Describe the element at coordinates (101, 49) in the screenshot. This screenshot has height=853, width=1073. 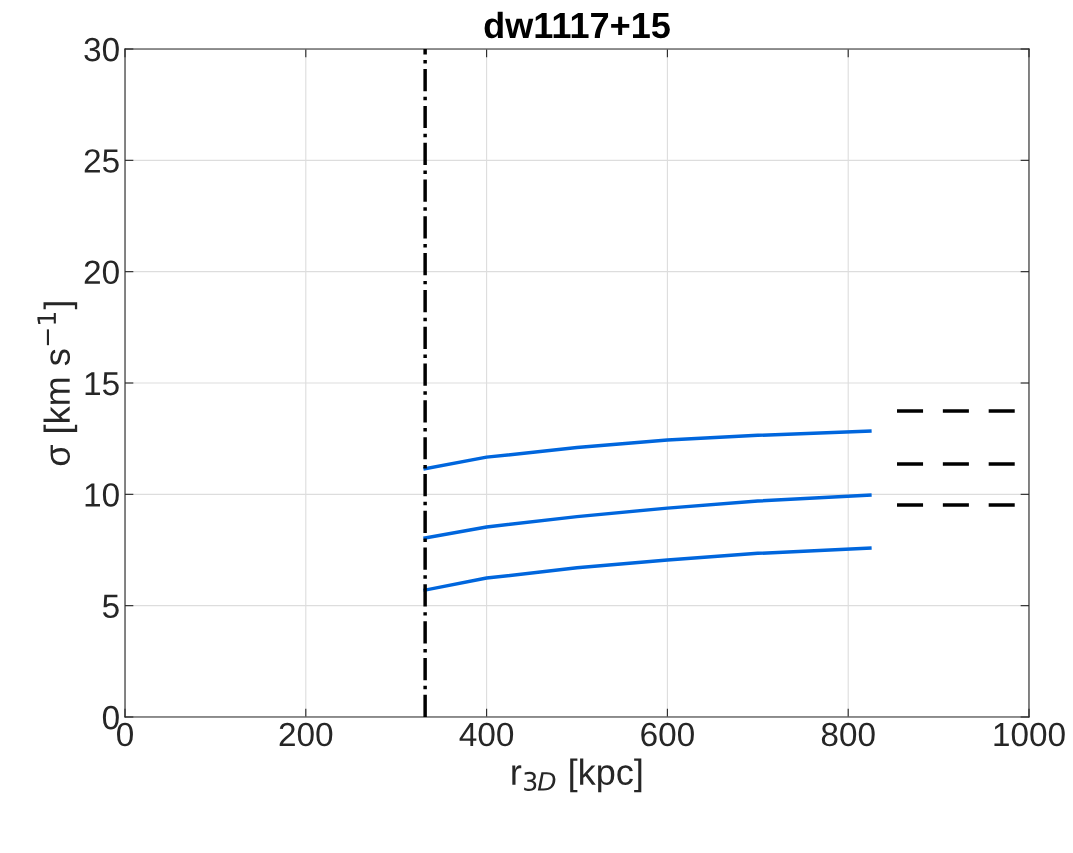
I see `y-tick-label: 30` at that location.